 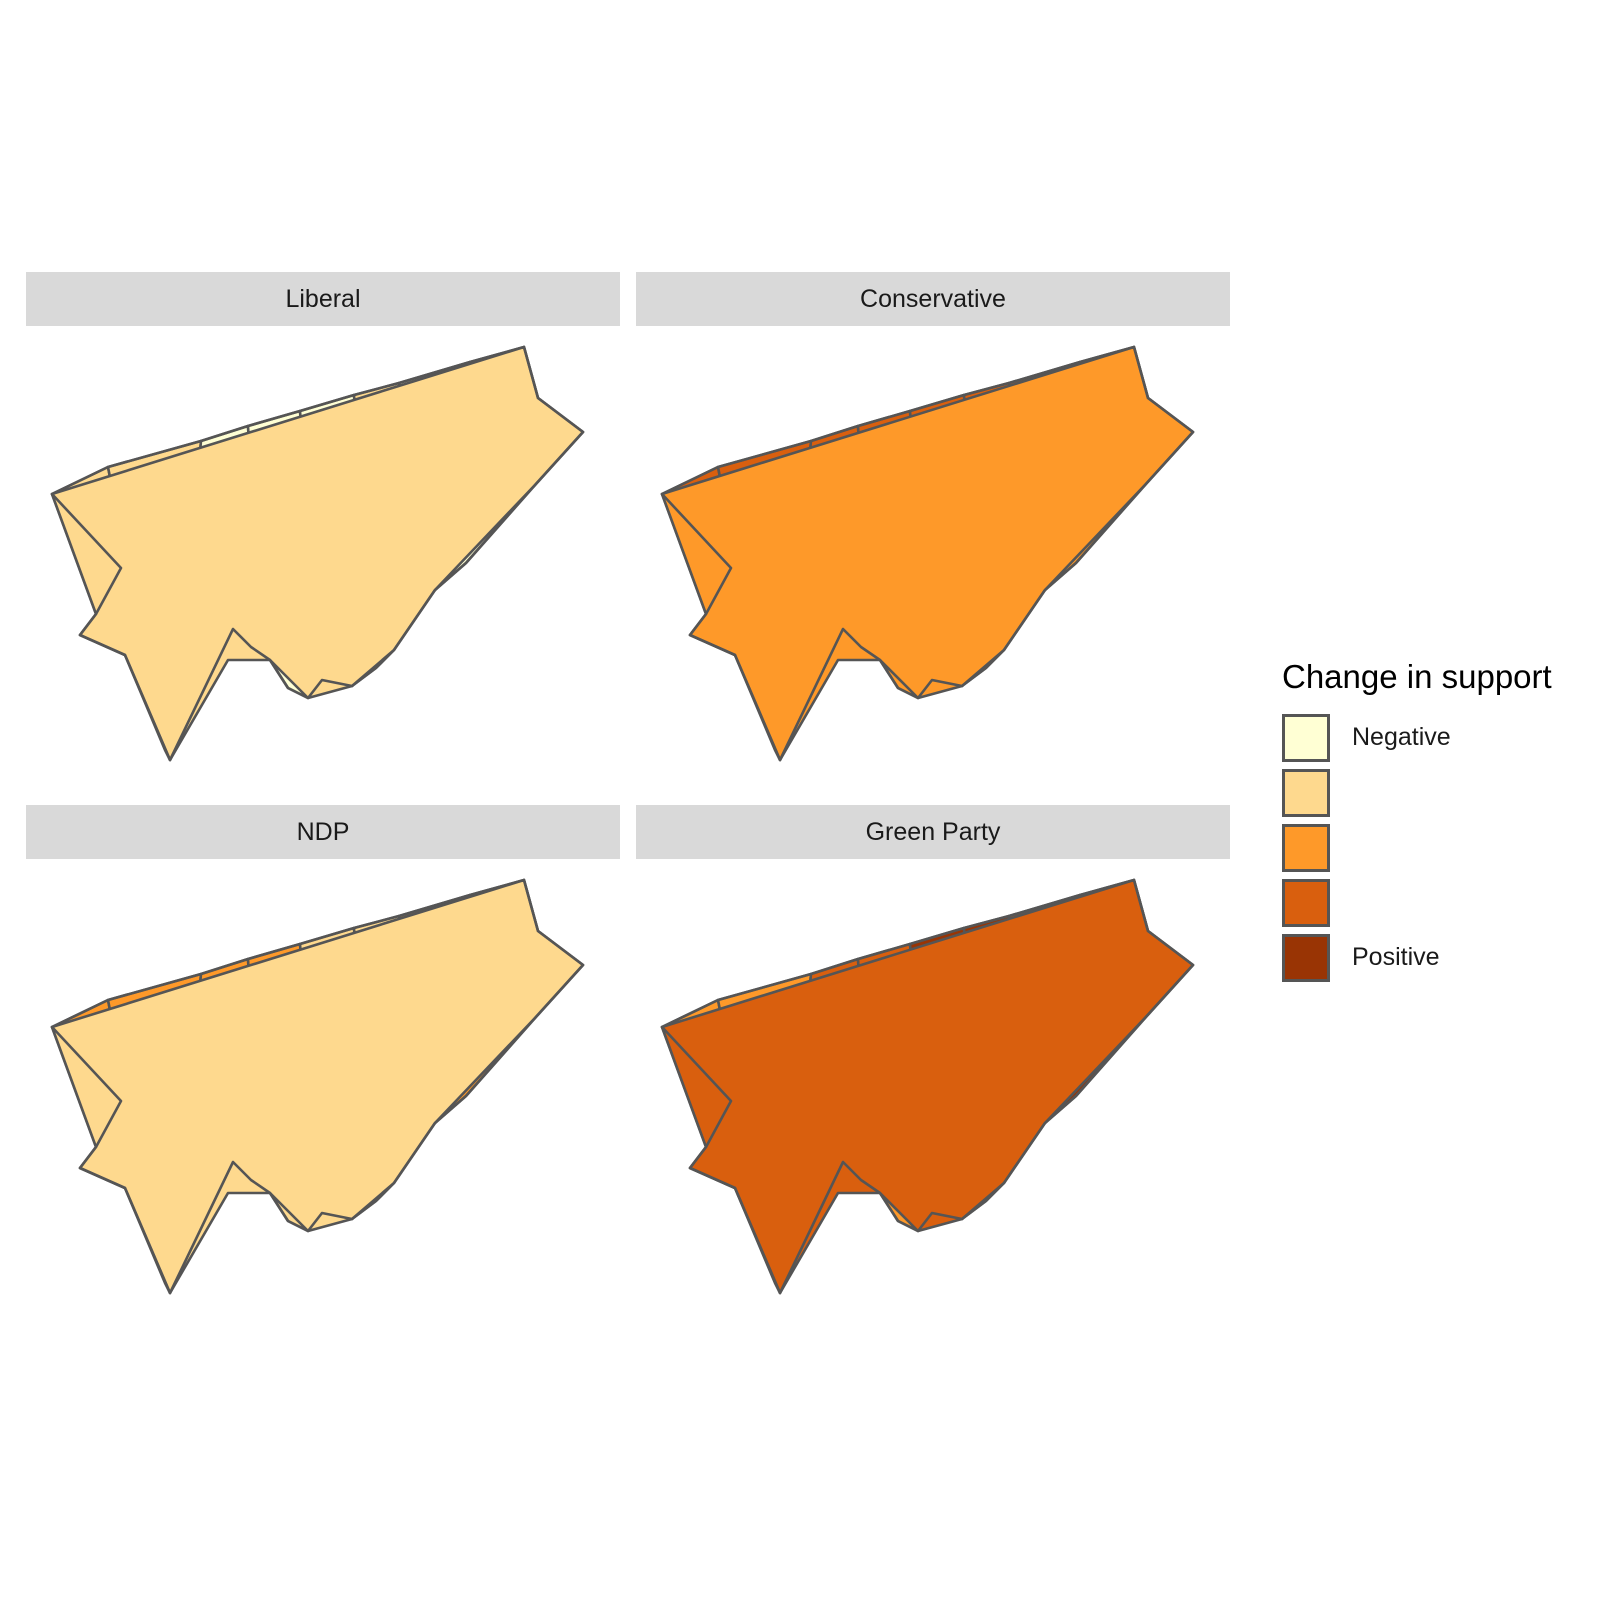 I want to click on facet-title-green-party: Green Party, so click(x=933, y=832).